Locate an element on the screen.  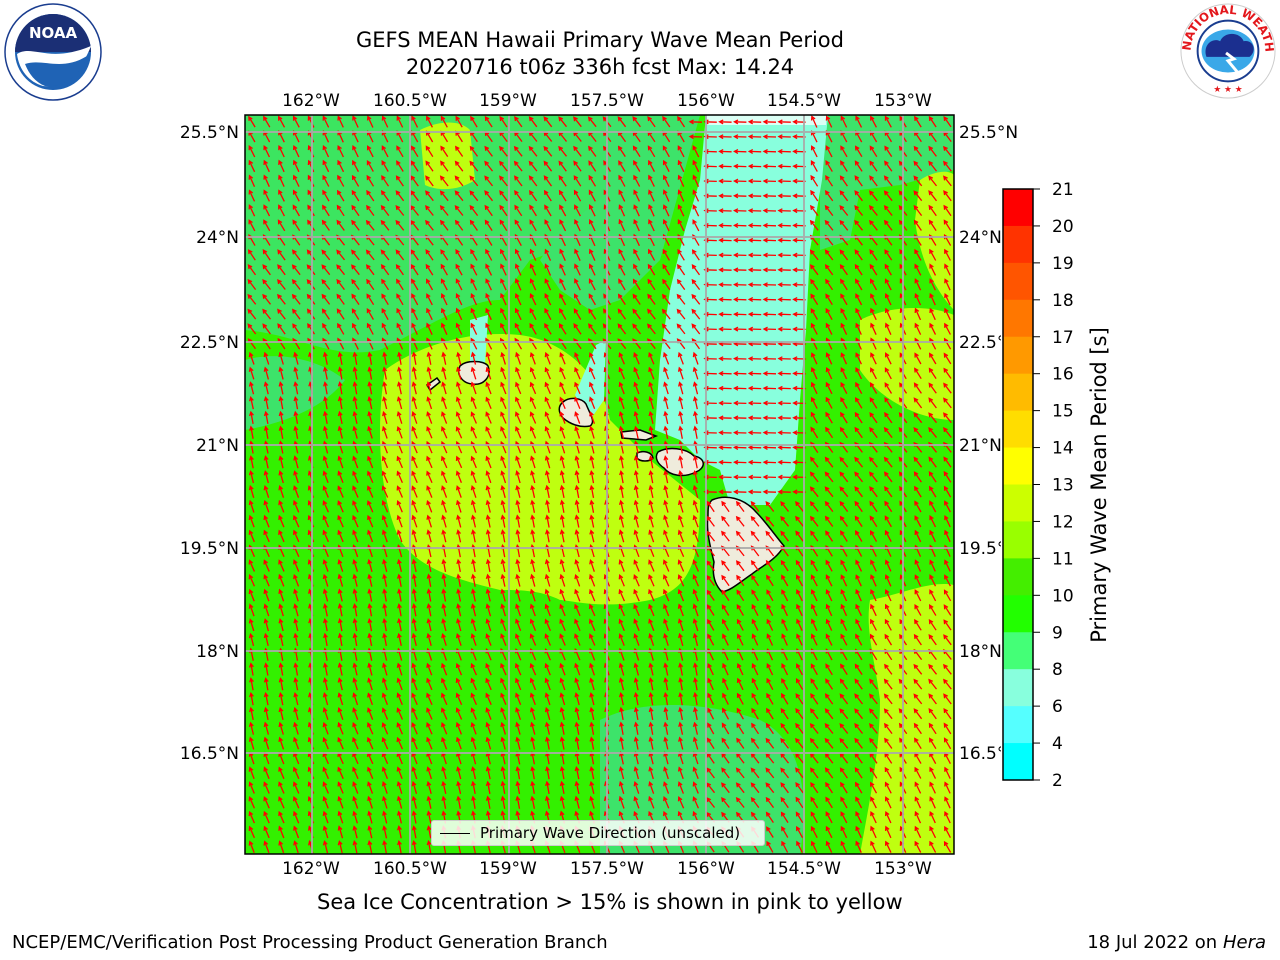
lon-label: 160.5°W is located at coordinates (410, 869).